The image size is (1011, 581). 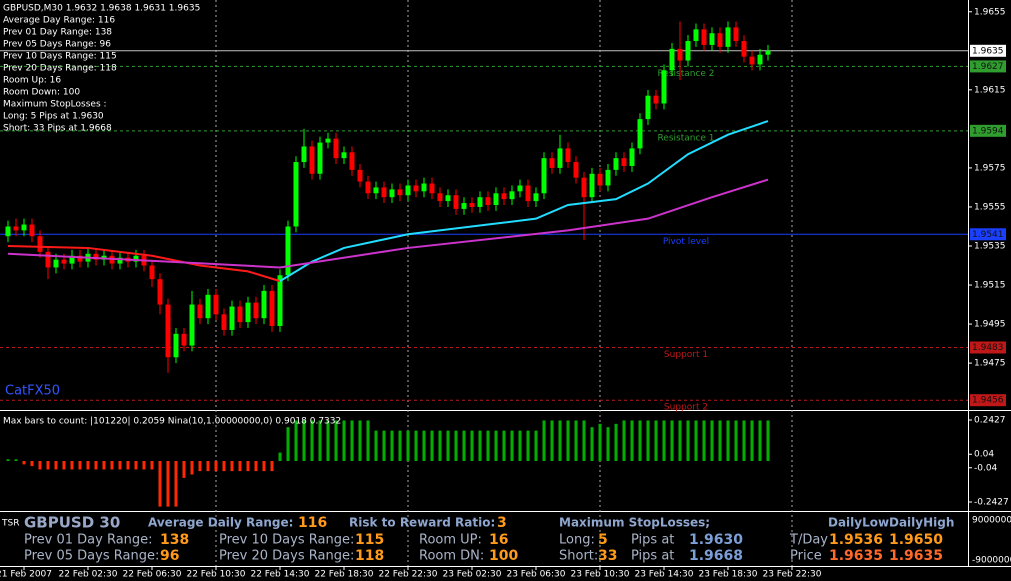 I want to click on info-text: 16, so click(x=498, y=540).